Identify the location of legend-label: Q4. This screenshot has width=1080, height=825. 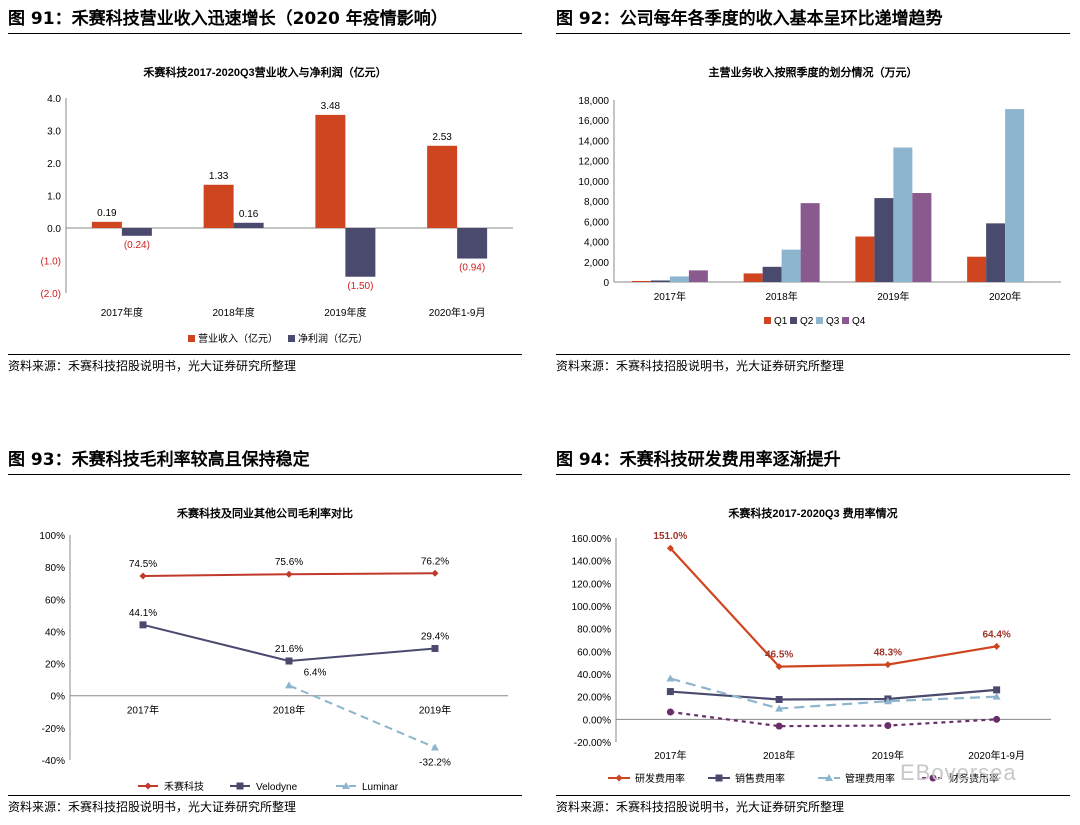
(859, 321).